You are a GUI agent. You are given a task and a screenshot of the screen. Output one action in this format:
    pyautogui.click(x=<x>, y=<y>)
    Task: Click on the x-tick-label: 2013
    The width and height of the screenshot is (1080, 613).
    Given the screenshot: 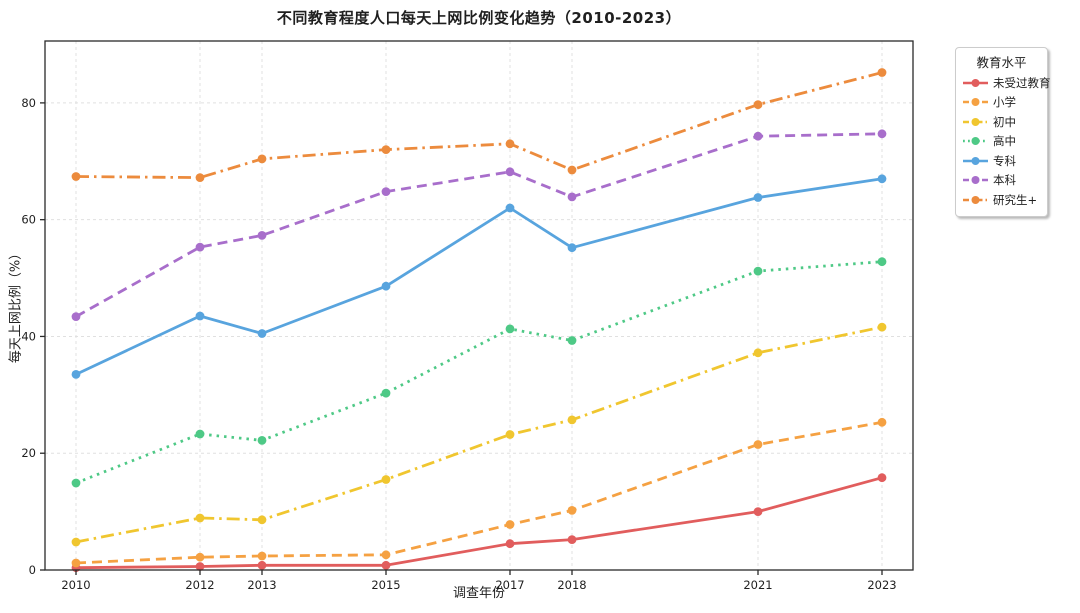 What is the action you would take?
    pyautogui.click(x=261, y=585)
    